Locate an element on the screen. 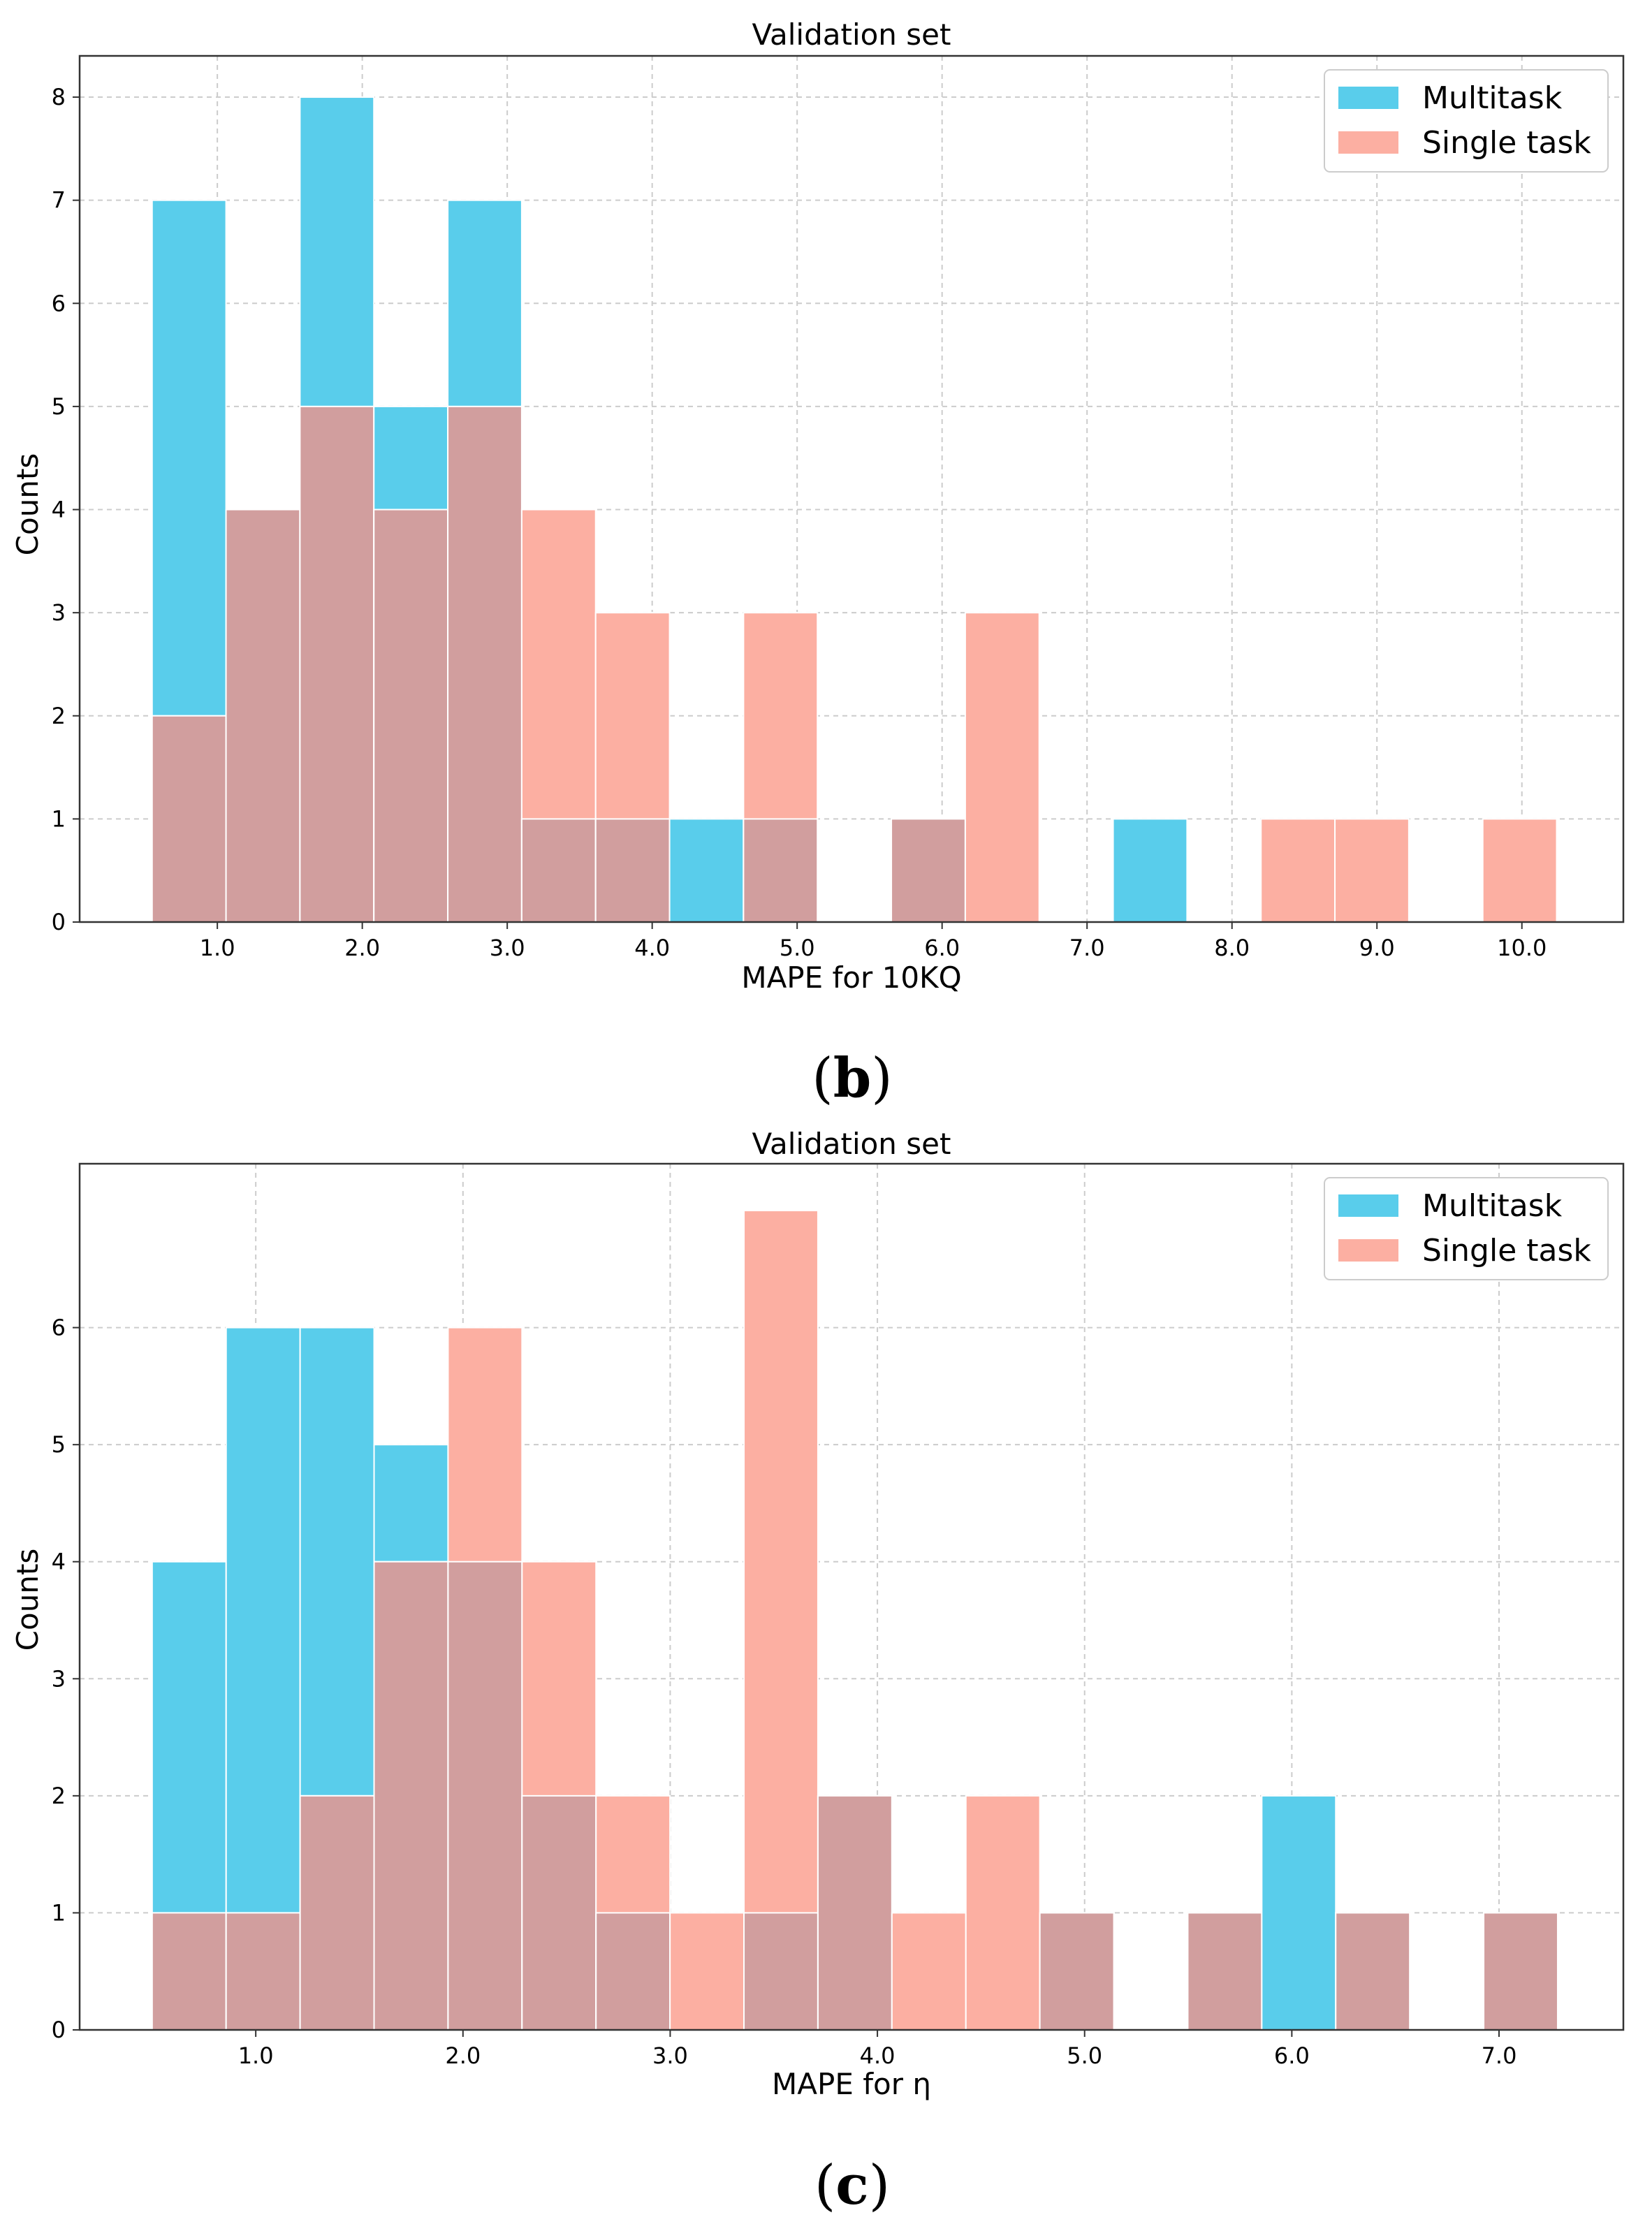 The width and height of the screenshot is (1652, 2215). panel-caption-c: (c) is located at coordinates (852, 2184).